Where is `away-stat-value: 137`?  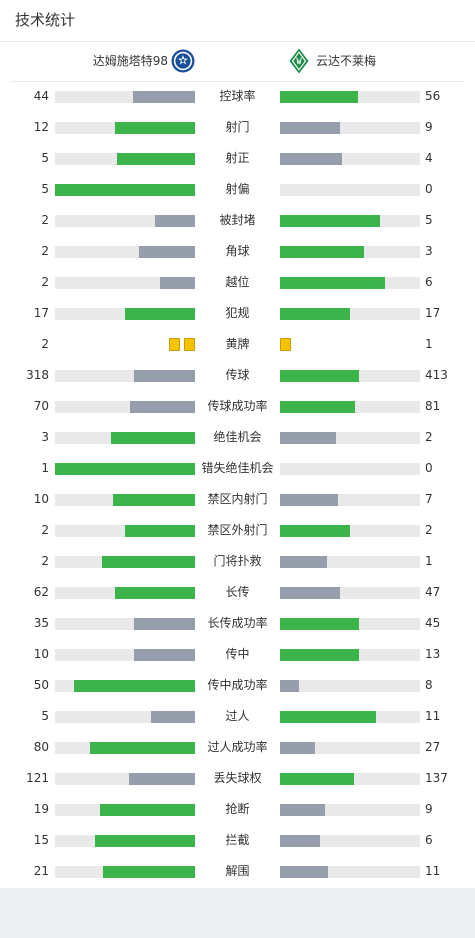 away-stat-value: 137 is located at coordinates (436, 778).